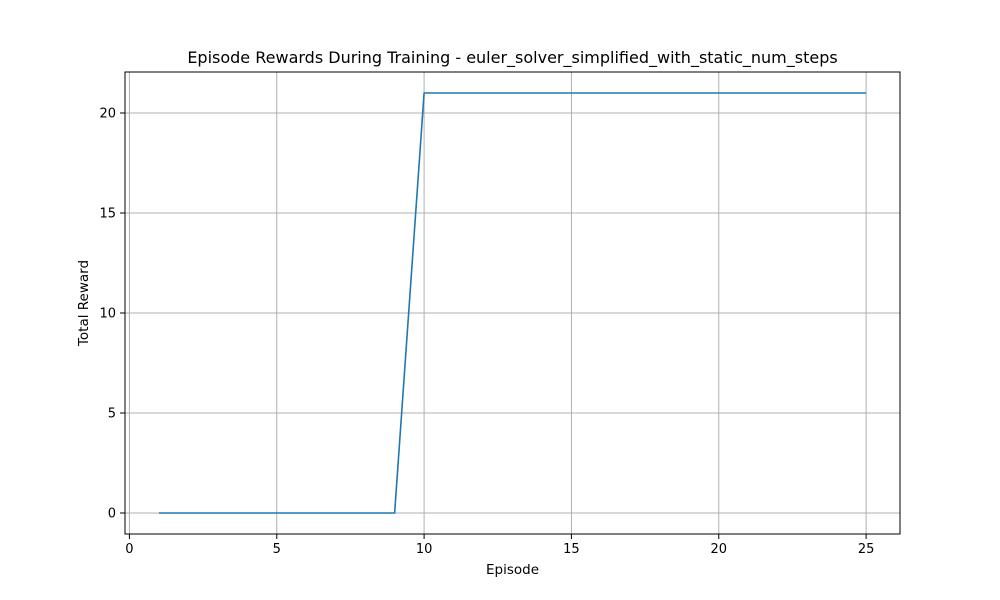 The image size is (1000, 600). What do you see at coordinates (112, 514) in the screenshot?
I see `y-tick-label: 0` at bounding box center [112, 514].